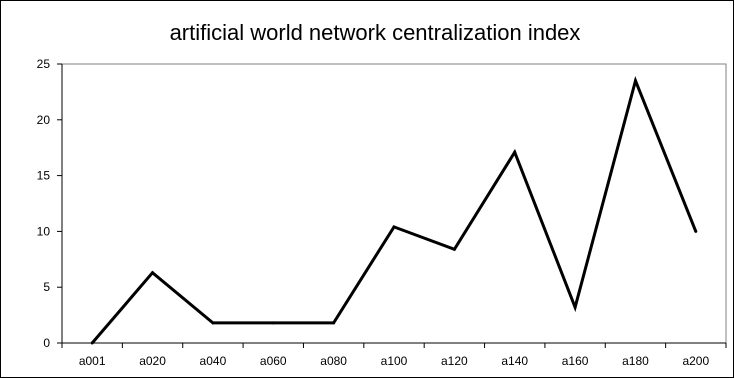 This screenshot has width=735, height=378. Describe the element at coordinates (333, 361) in the screenshot. I see `x-tick-label: a080` at that location.